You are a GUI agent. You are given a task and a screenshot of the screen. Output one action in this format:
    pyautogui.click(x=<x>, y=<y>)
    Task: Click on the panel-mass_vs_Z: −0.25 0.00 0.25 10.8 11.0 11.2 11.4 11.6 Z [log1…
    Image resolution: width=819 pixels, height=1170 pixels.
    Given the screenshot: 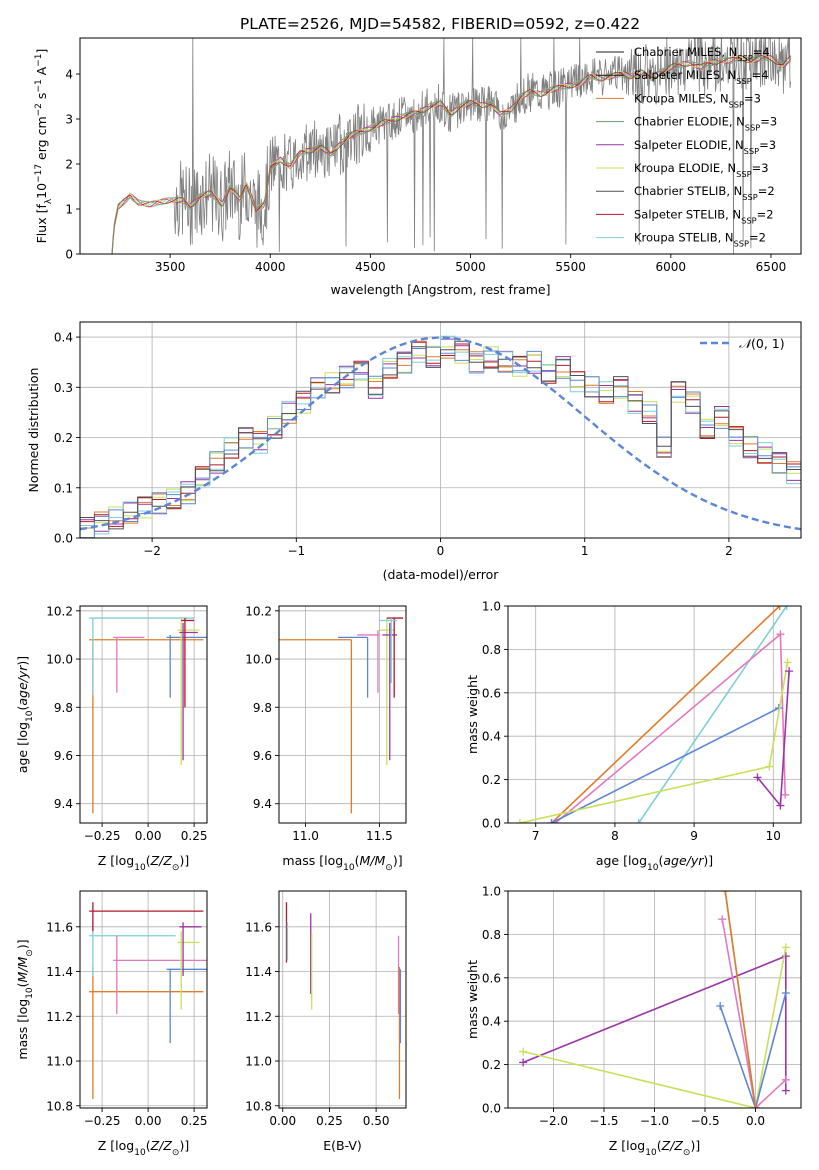 What is the action you would take?
    pyautogui.click(x=111, y=1024)
    